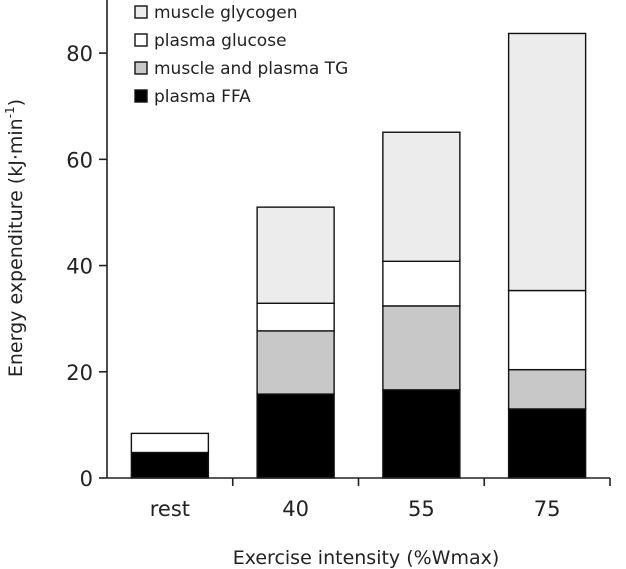  What do you see at coordinates (141, 40) in the screenshot?
I see `legend-swatch-plasma-glucose` at bounding box center [141, 40].